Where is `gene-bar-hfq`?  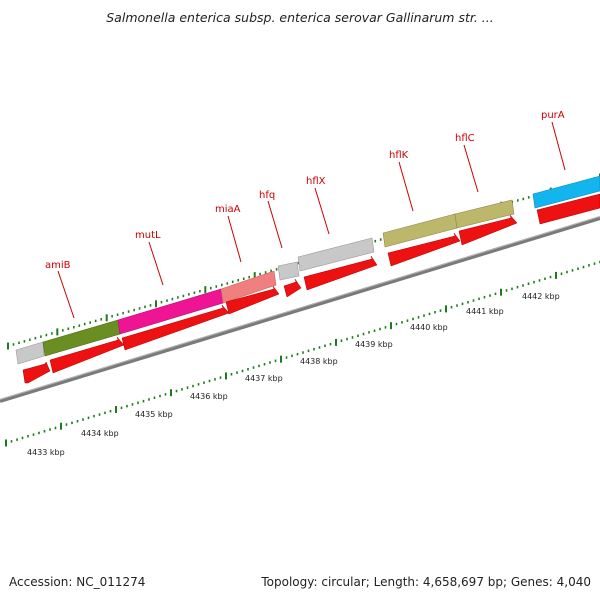
gene-bar-hfq is located at coordinates (288, 271).